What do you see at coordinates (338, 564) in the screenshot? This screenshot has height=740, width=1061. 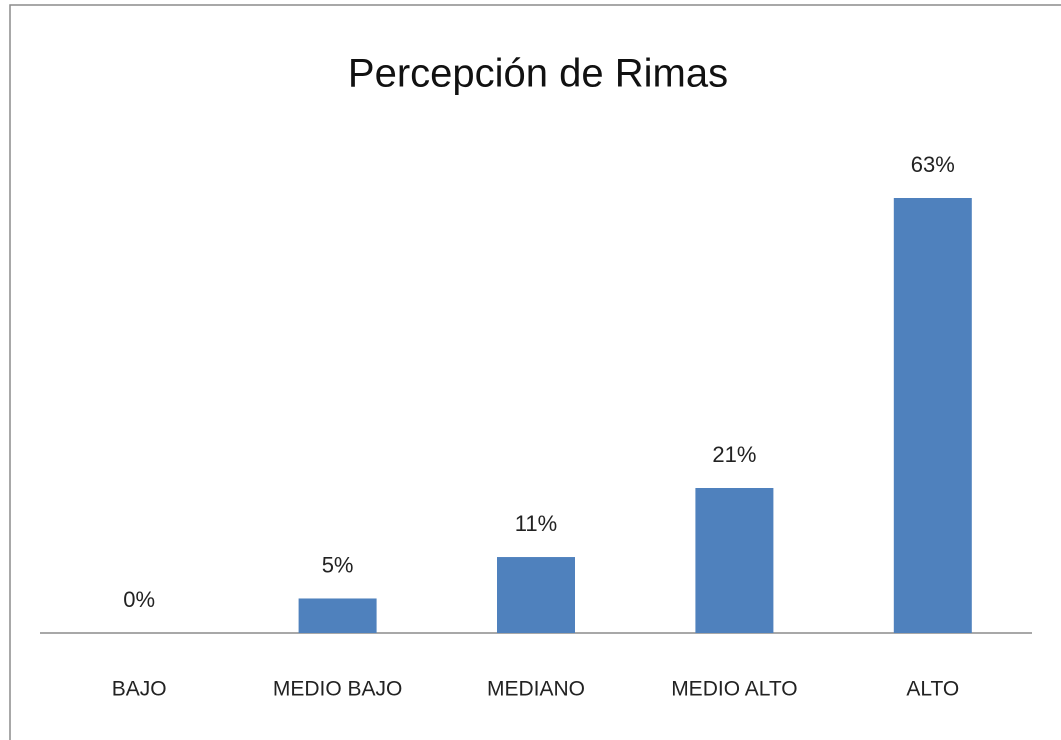 I see `value-label: 5%` at bounding box center [338, 564].